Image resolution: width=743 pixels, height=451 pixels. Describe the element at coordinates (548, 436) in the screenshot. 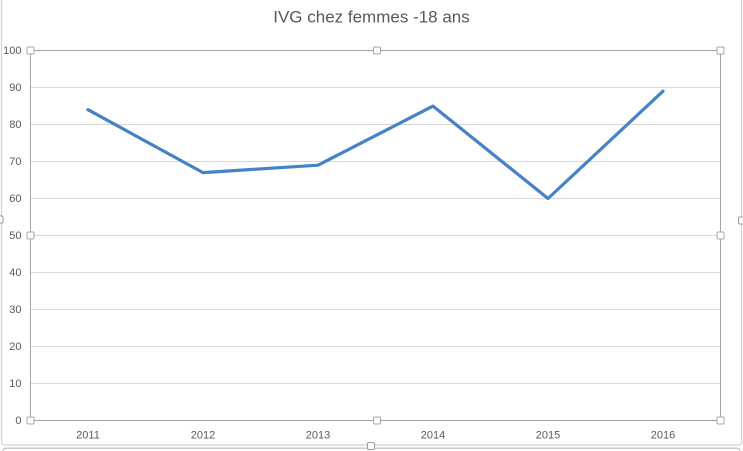

I see `svg-text: 2015` at that location.